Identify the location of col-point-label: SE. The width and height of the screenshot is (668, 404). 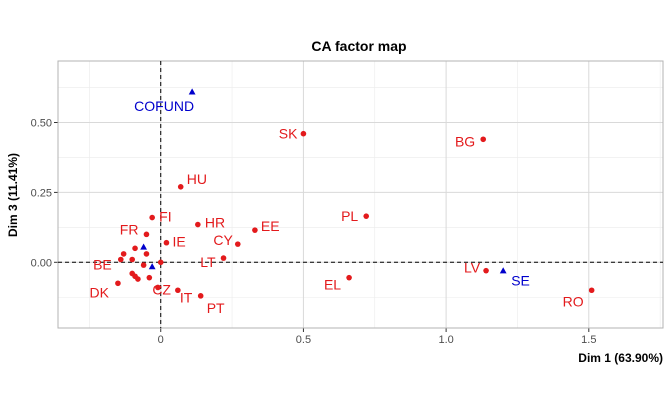
(520, 281).